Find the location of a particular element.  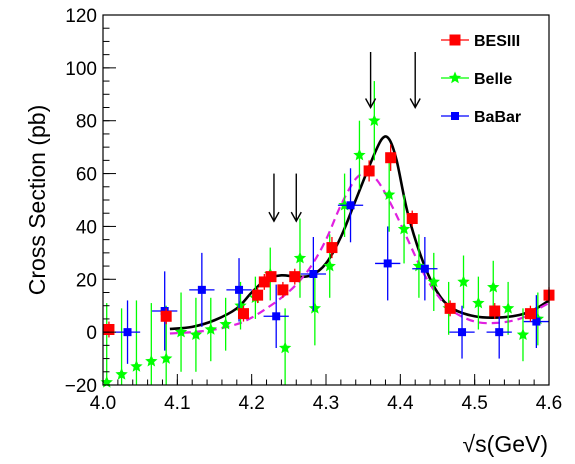

legend-label: BESIII is located at coordinates (497, 41).